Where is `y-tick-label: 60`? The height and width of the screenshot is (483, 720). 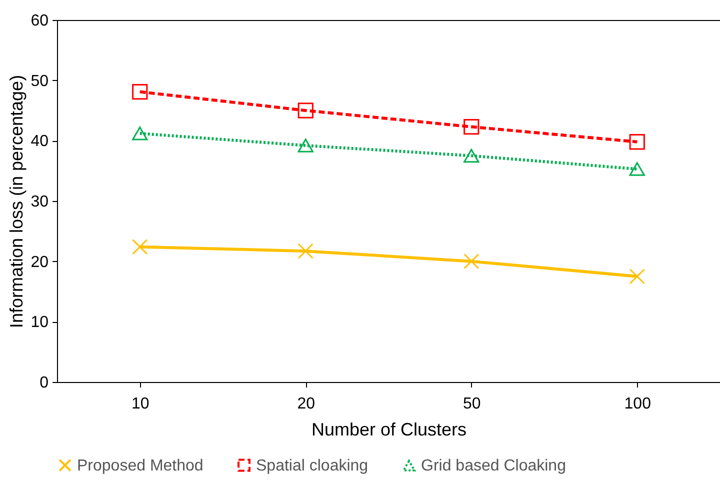 y-tick-label: 60 is located at coordinates (39, 21).